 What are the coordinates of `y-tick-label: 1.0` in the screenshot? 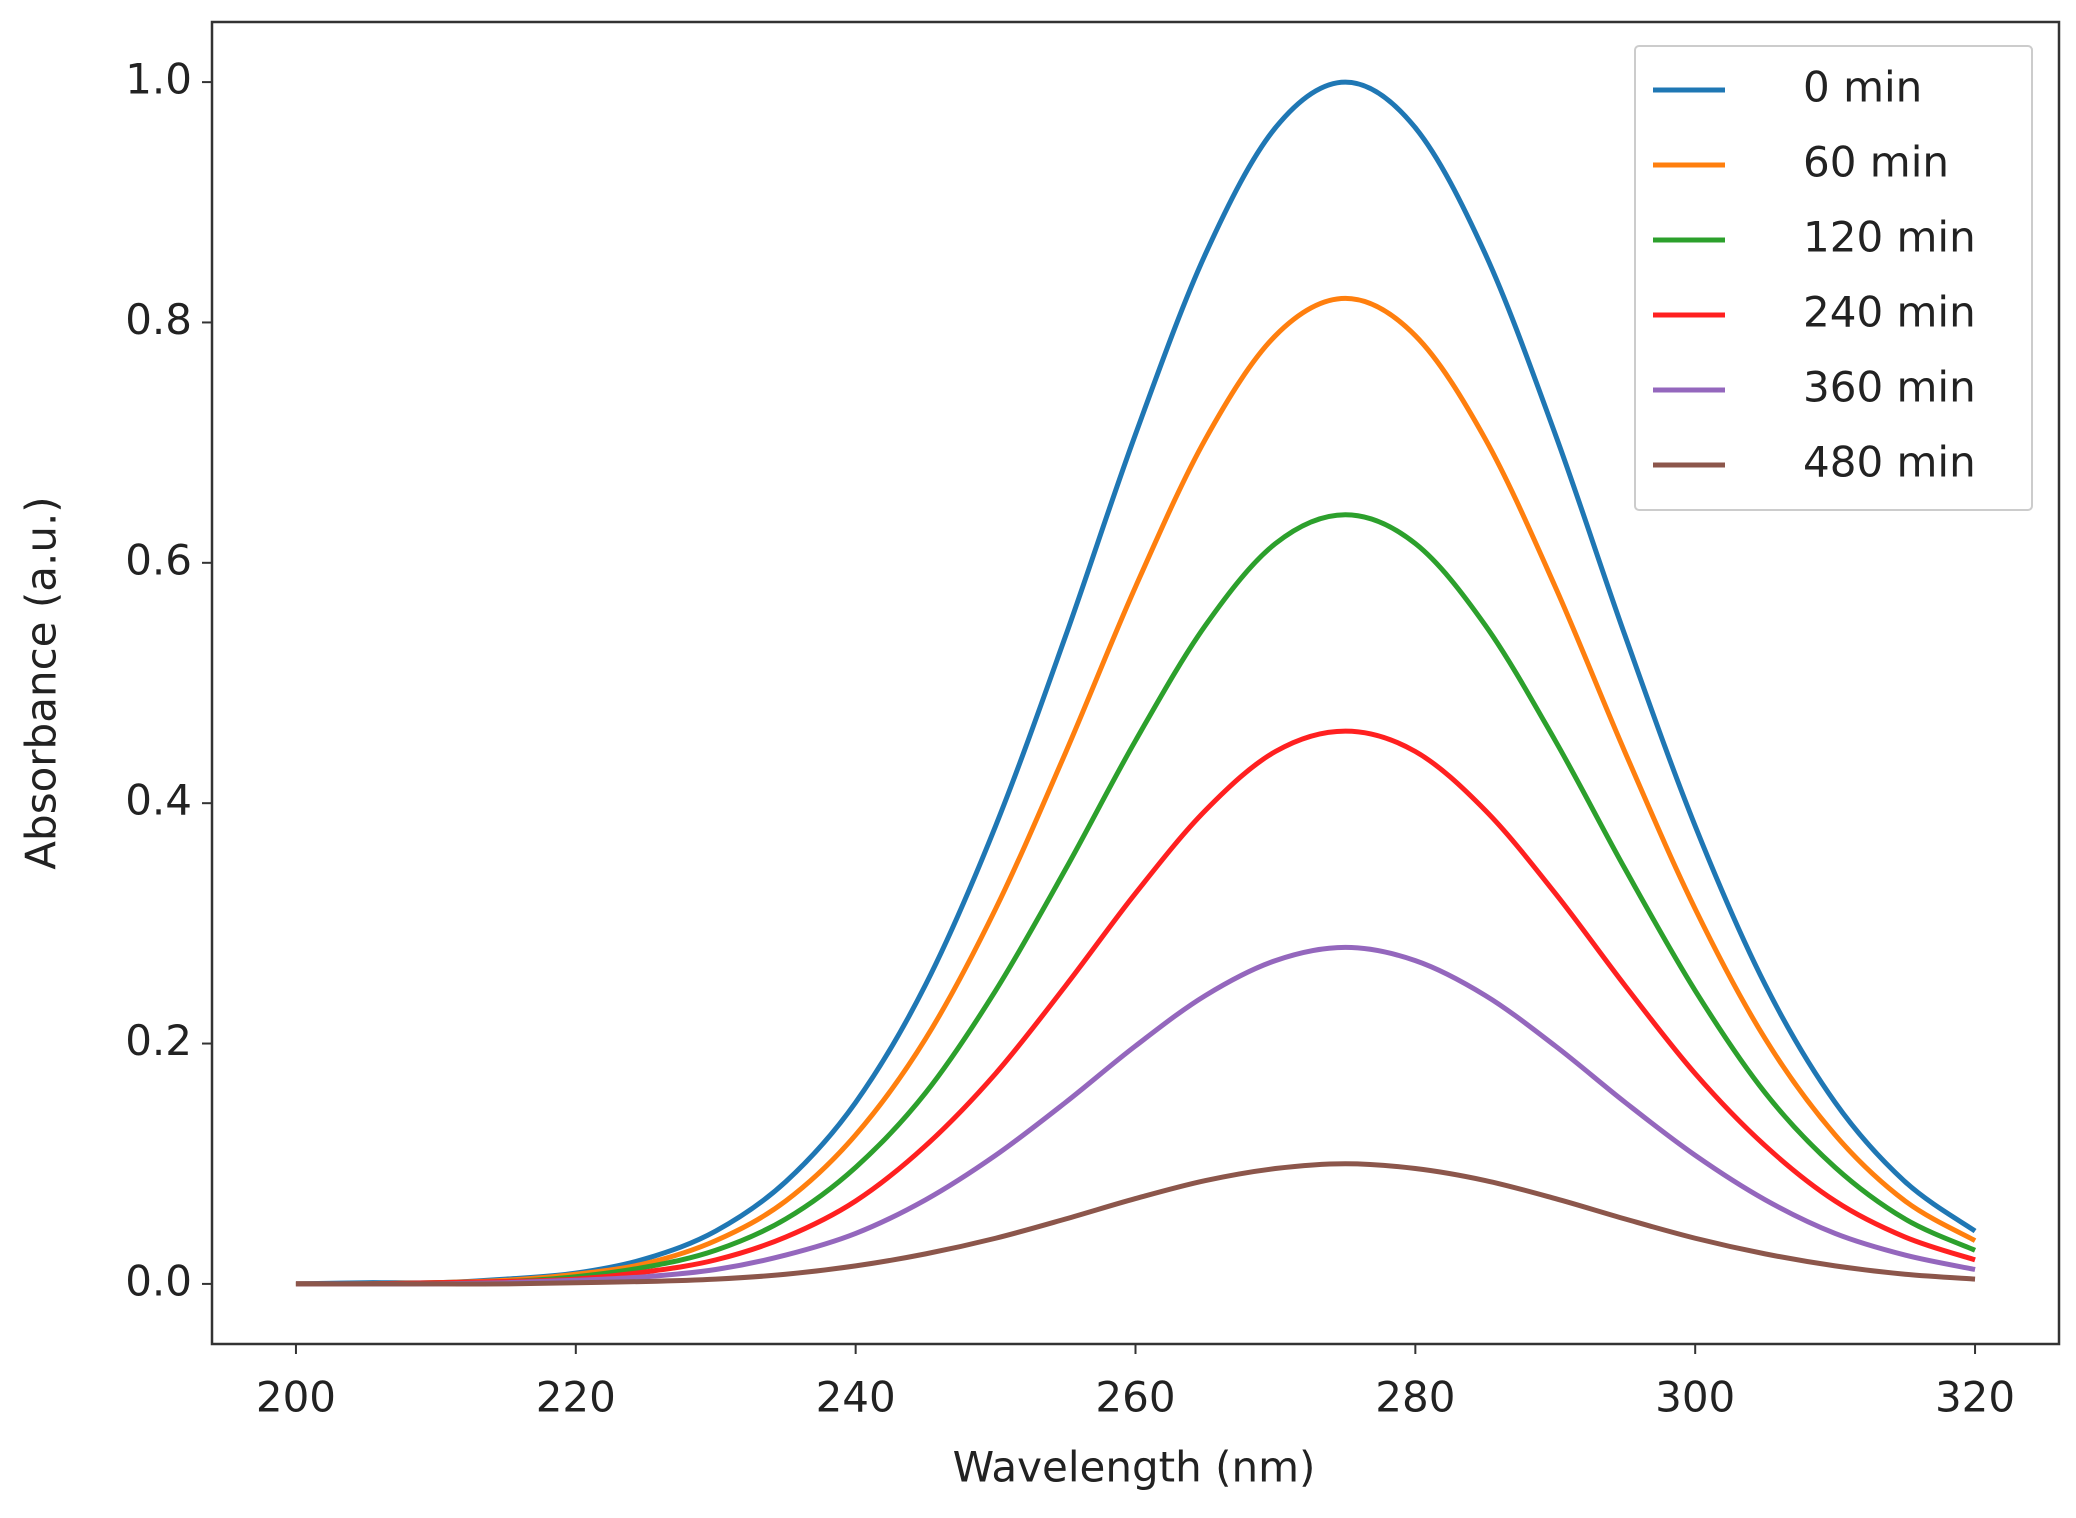 It's located at (158, 79).